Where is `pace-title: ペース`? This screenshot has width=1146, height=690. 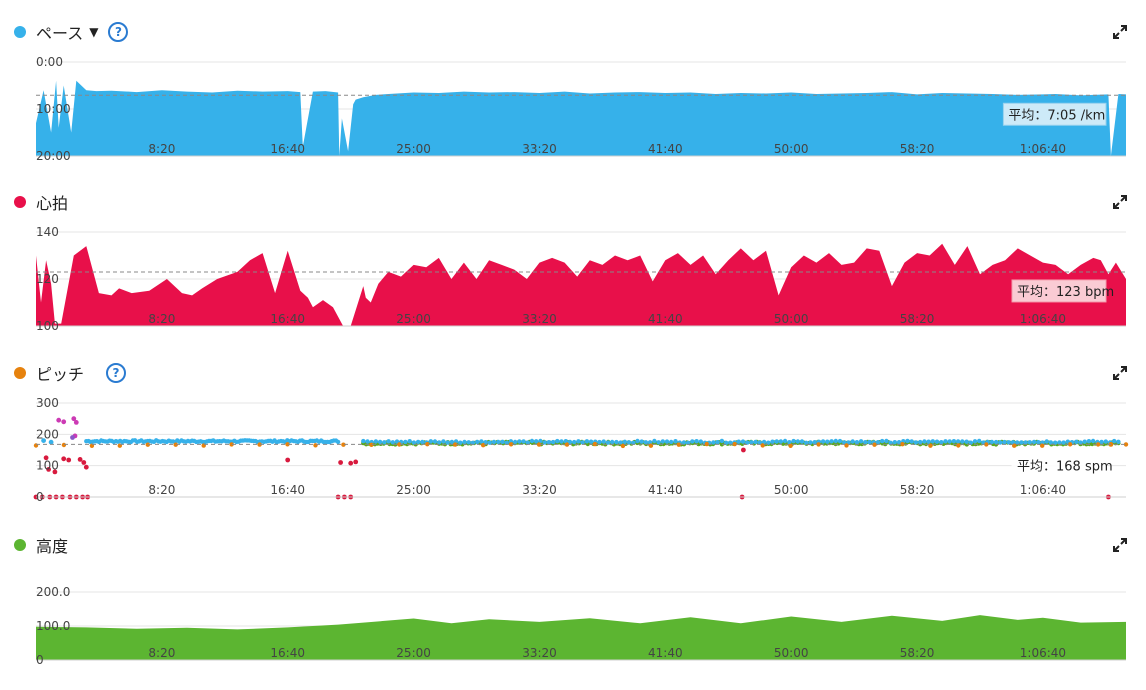
pace-title: ペース is located at coordinates (60, 33).